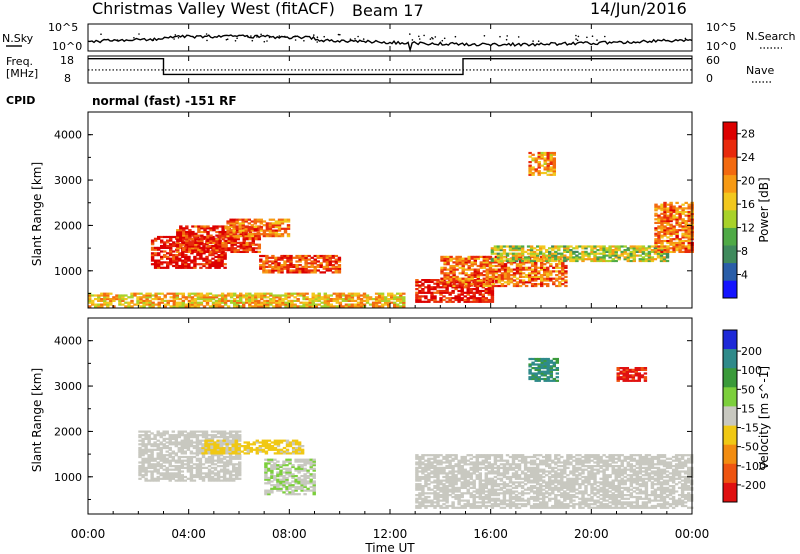 The image size is (800, 554). I want to click on nave-tick-top: 60, so click(713, 60).